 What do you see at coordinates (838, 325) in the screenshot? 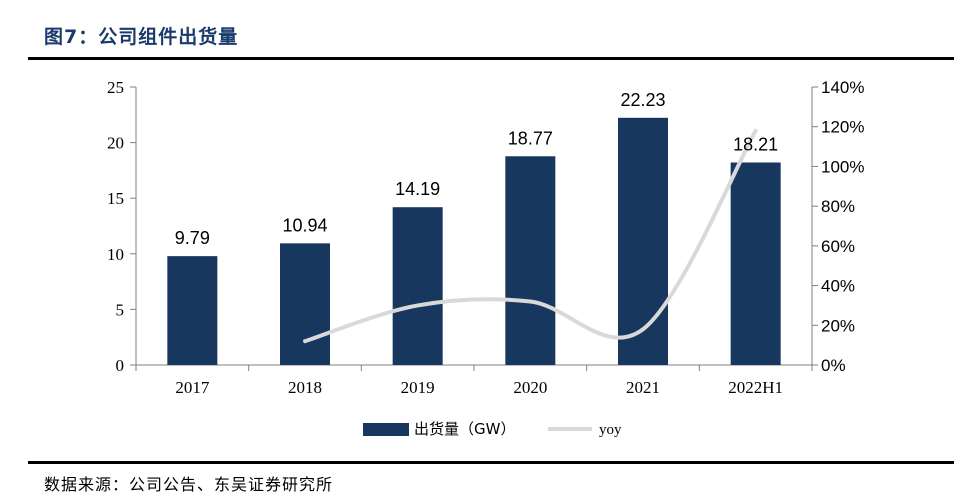
I see `right-tick-label: 20%` at bounding box center [838, 325].